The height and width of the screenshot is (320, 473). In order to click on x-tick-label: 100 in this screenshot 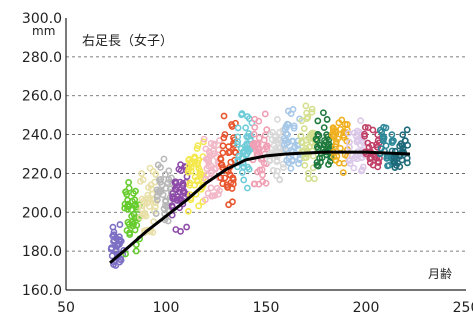, I will do `click(166, 308)`.